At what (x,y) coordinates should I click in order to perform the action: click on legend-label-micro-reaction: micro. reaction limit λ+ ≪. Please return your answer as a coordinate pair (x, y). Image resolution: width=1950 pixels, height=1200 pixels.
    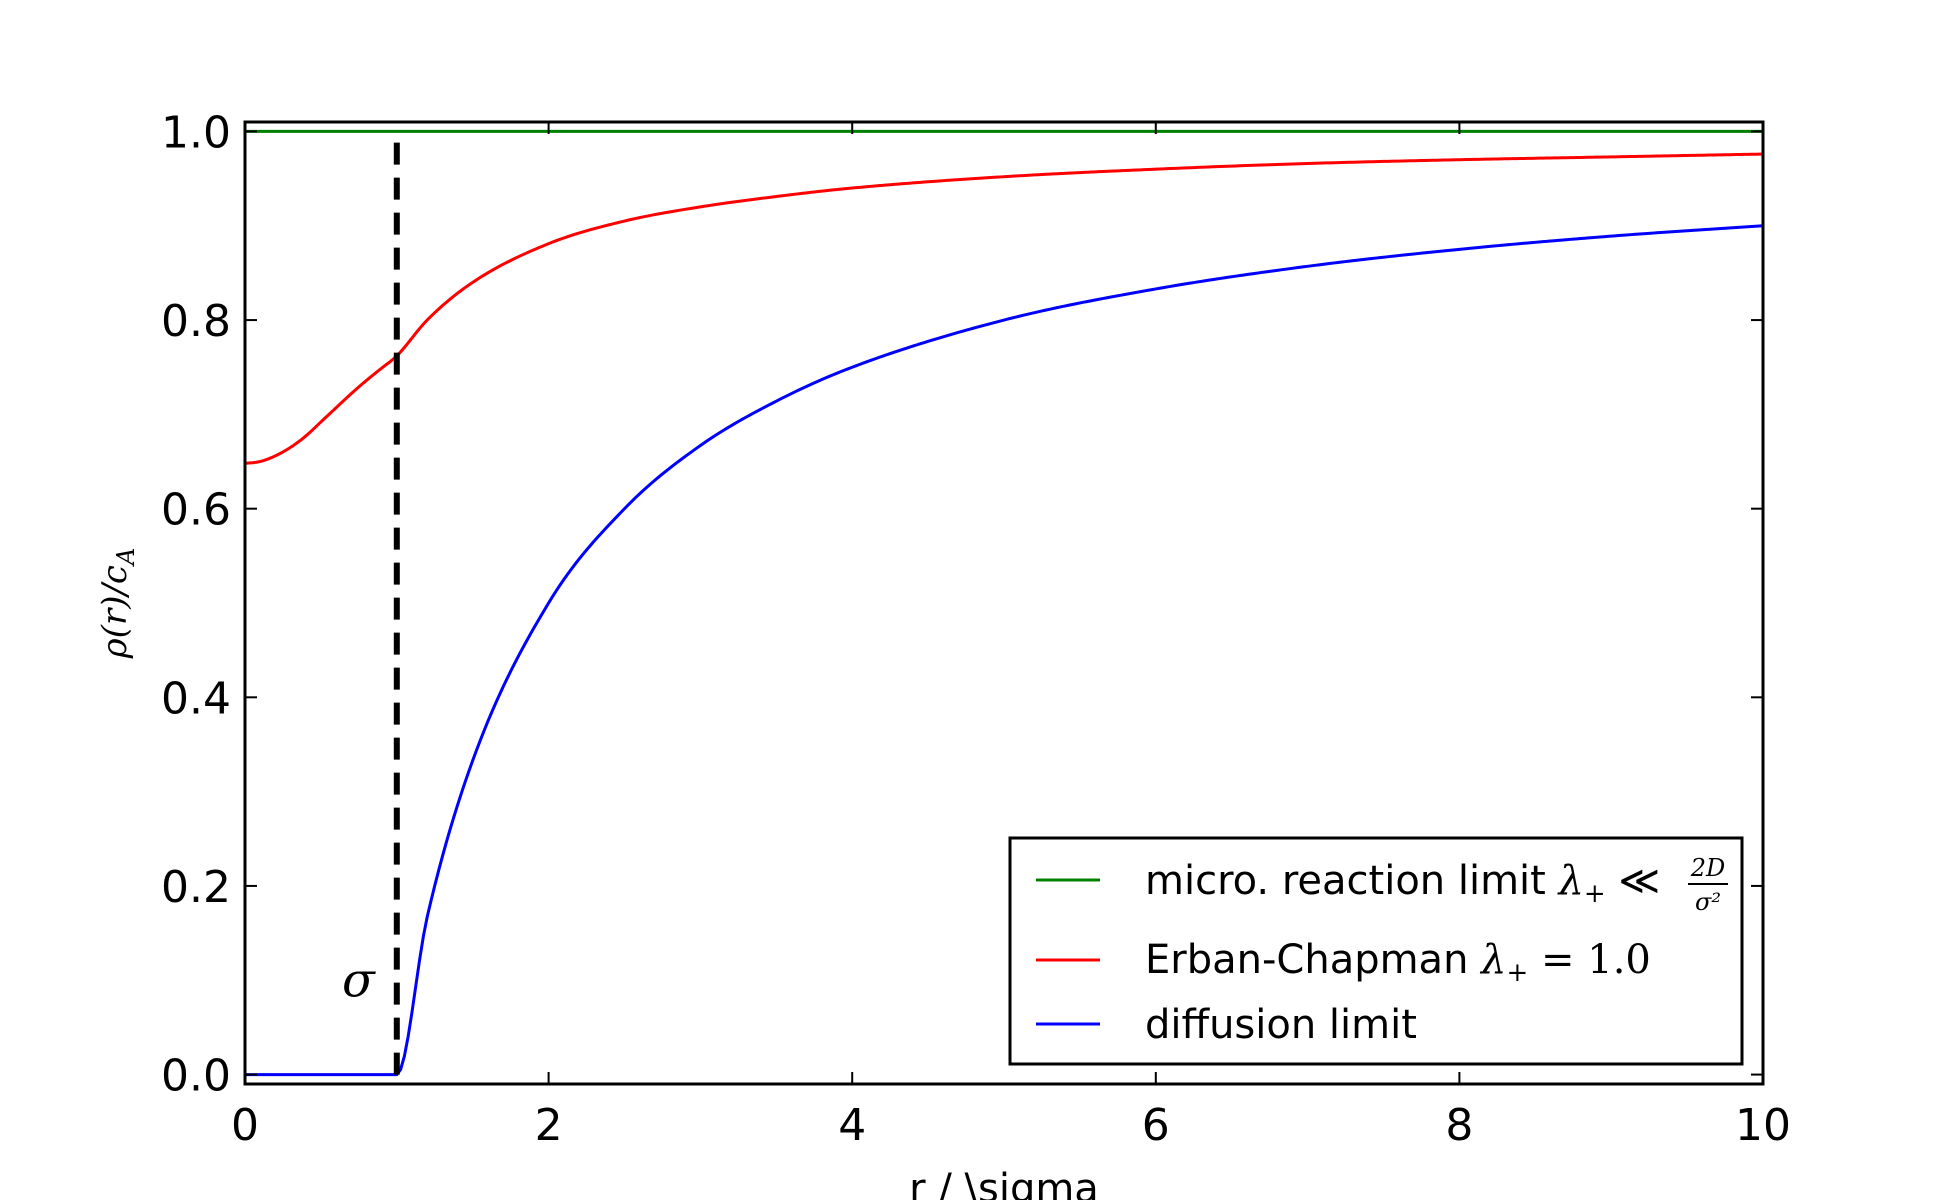
    Looking at the image, I should click on (1402, 883).